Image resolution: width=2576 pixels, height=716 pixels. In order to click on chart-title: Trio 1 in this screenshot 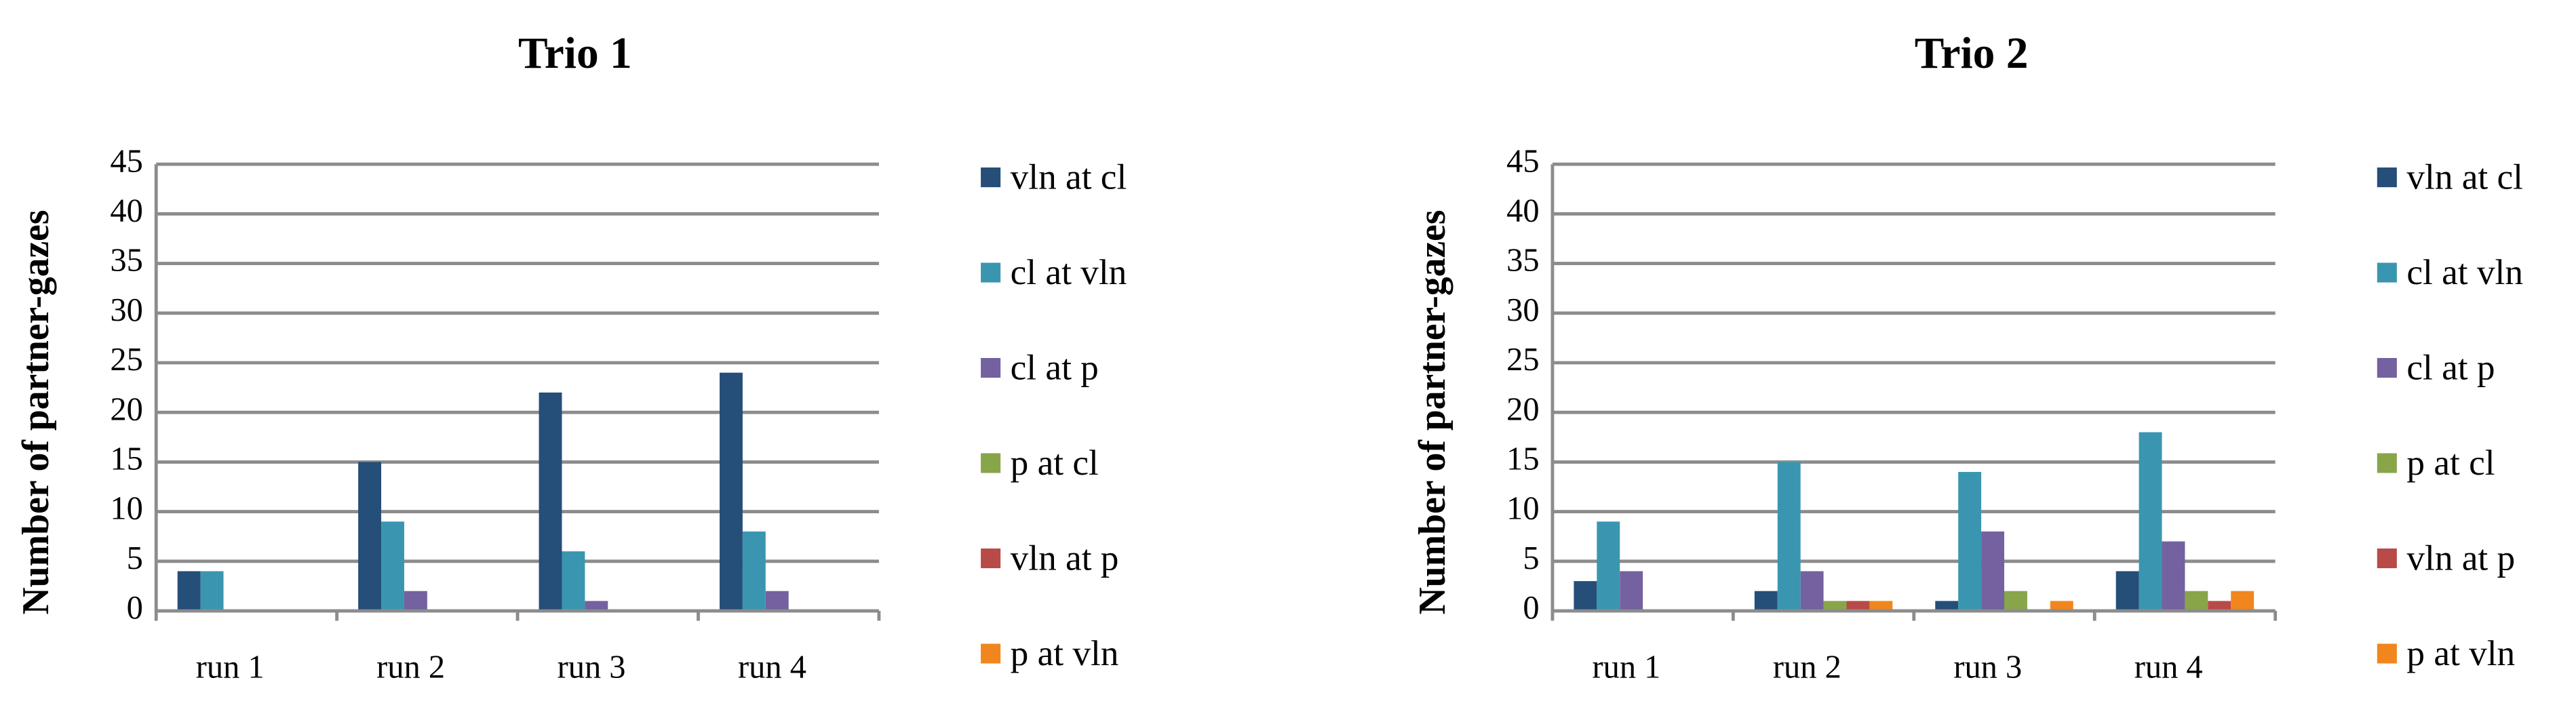, I will do `click(575, 53)`.